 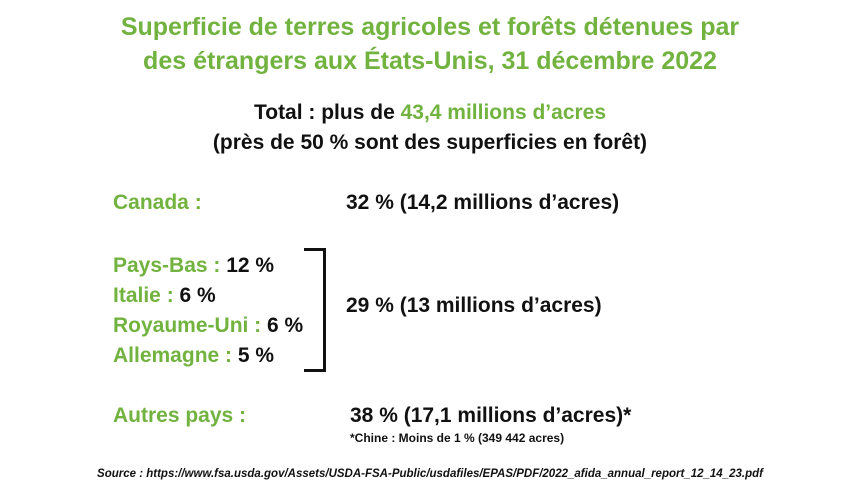 I want to click on group-item-germany: Allemagne : 5 %, so click(x=193, y=356).